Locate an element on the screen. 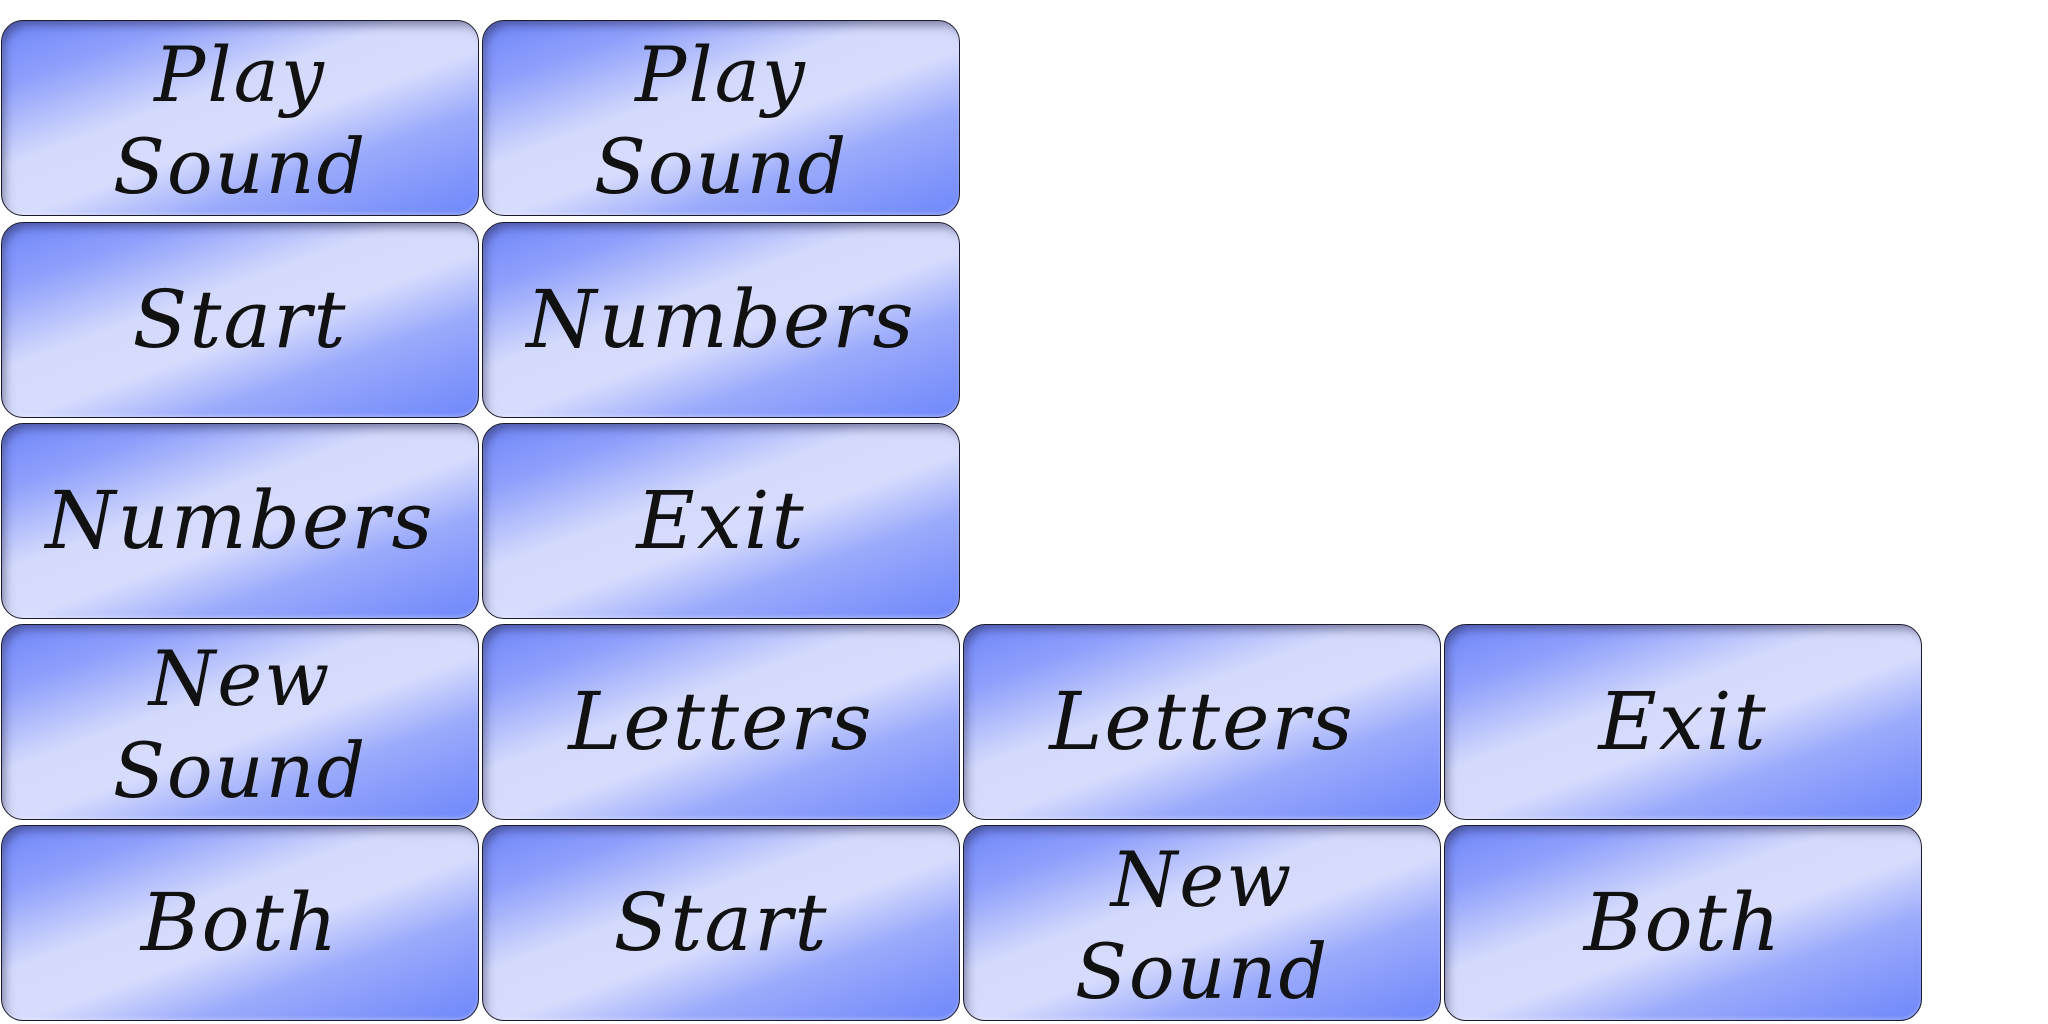  both-button-alt: Both is located at coordinates (1683, 923).